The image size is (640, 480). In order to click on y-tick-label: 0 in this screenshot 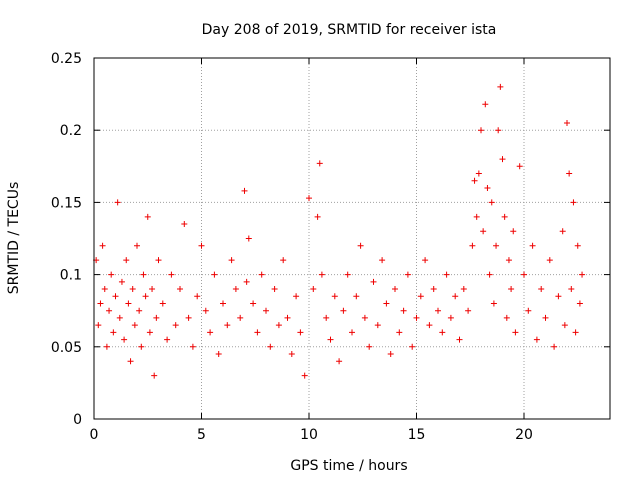, I will do `click(77, 420)`.